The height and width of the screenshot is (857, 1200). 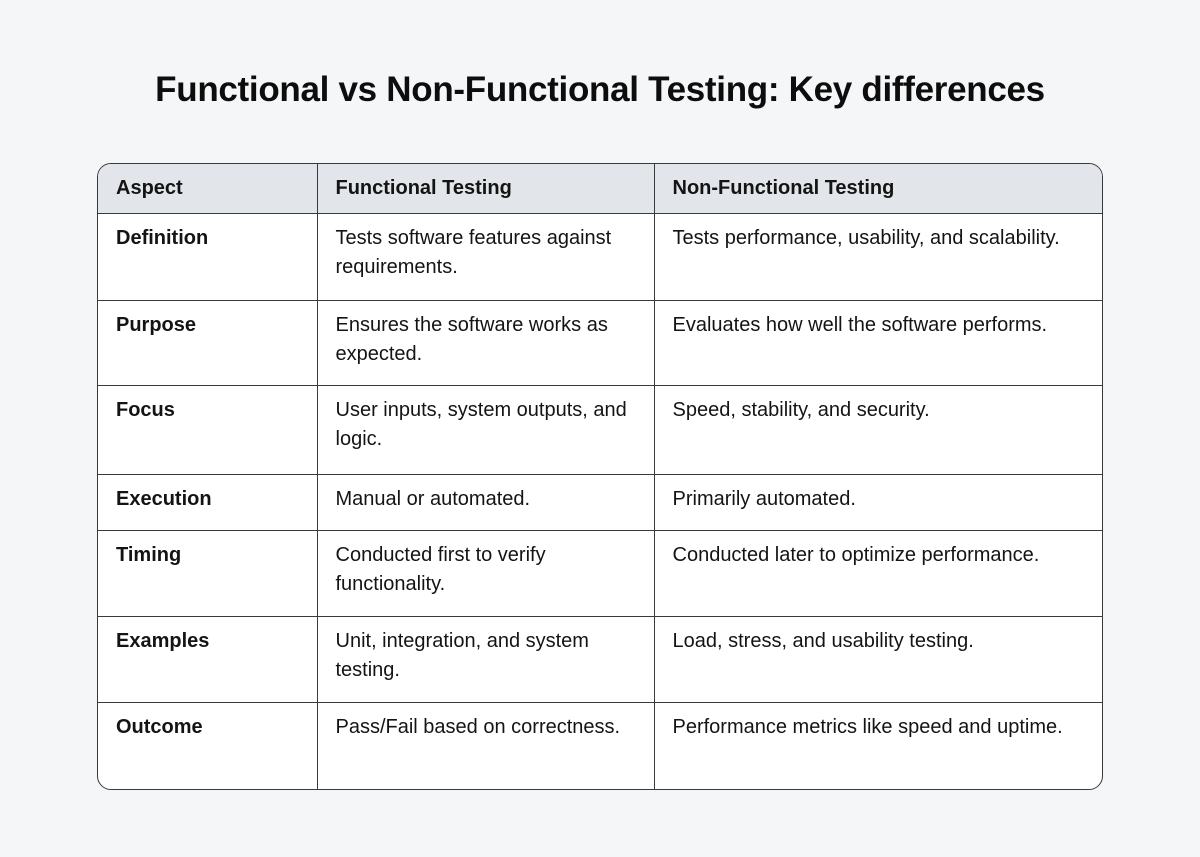 I want to click on aspect-cell: Execution, so click(x=208, y=502).